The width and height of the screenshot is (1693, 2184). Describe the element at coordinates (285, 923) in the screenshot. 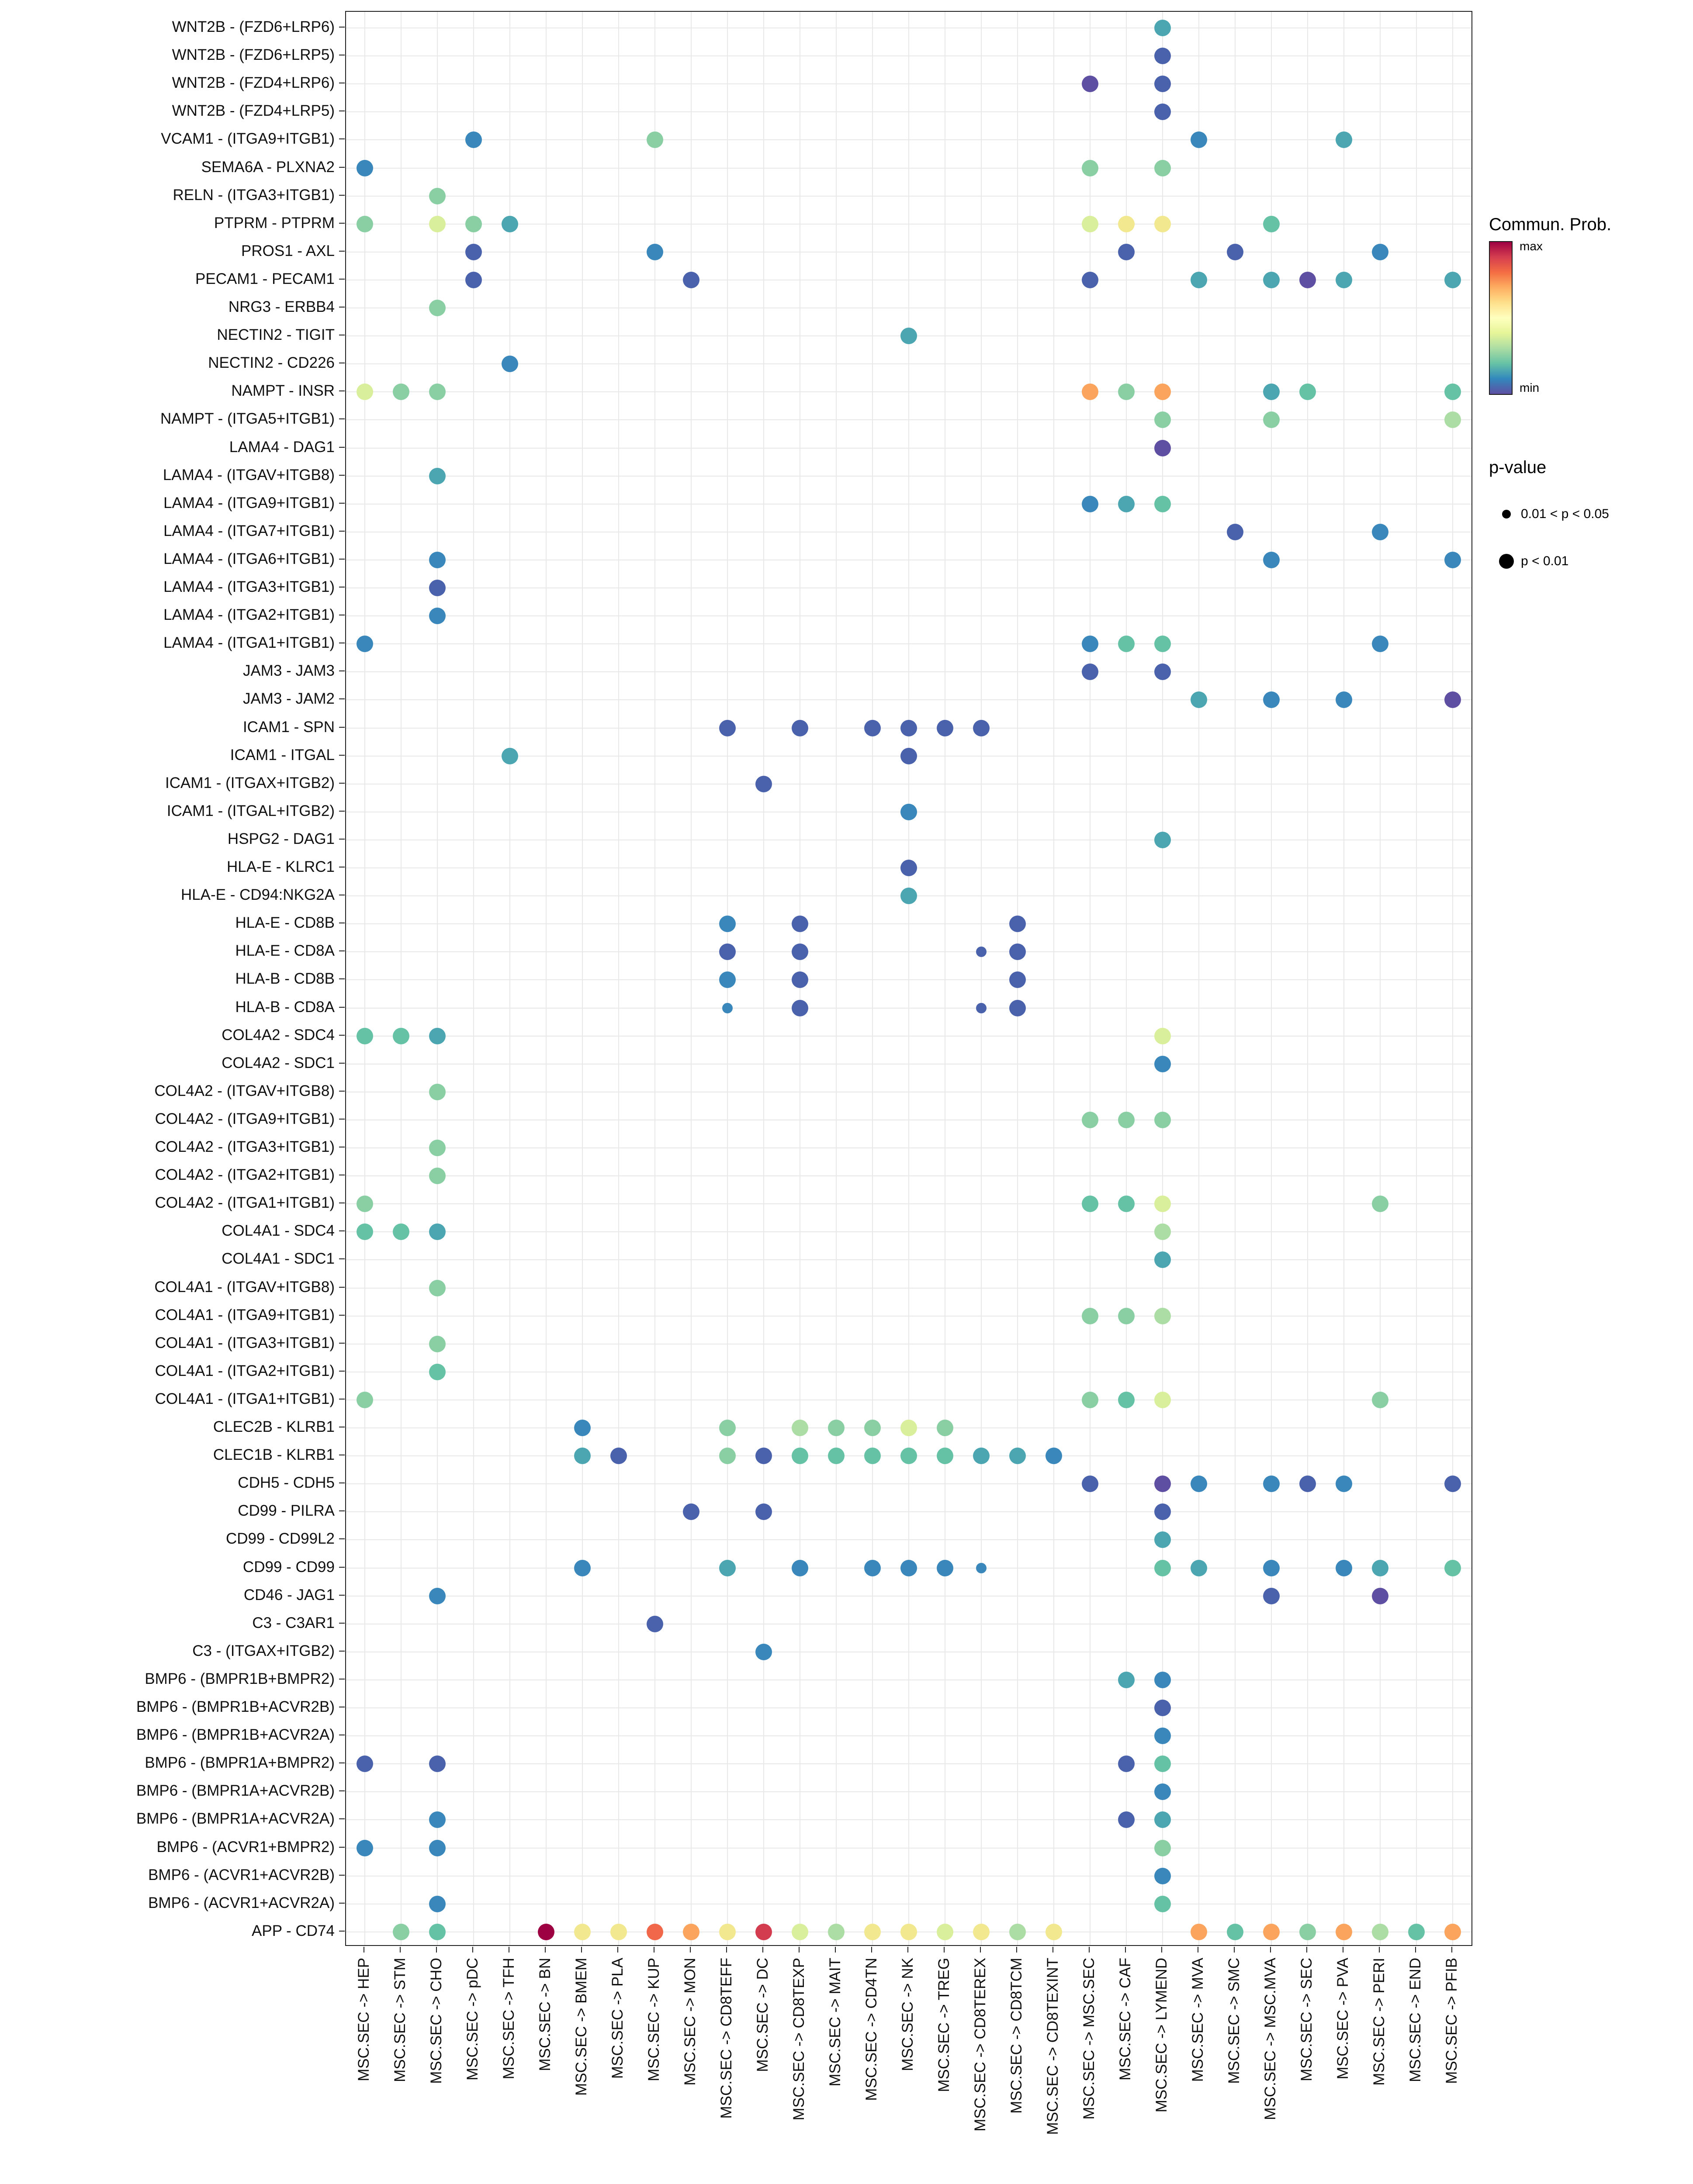

I see `y-axis-label: HLA-E - CD8B` at that location.